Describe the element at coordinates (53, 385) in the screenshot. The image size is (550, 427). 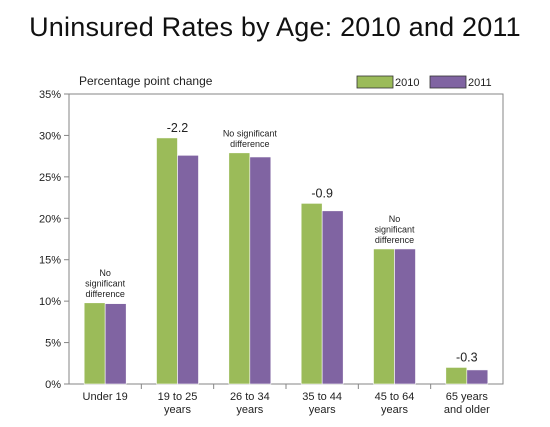
I see `y-tick-label: 0%` at that location.